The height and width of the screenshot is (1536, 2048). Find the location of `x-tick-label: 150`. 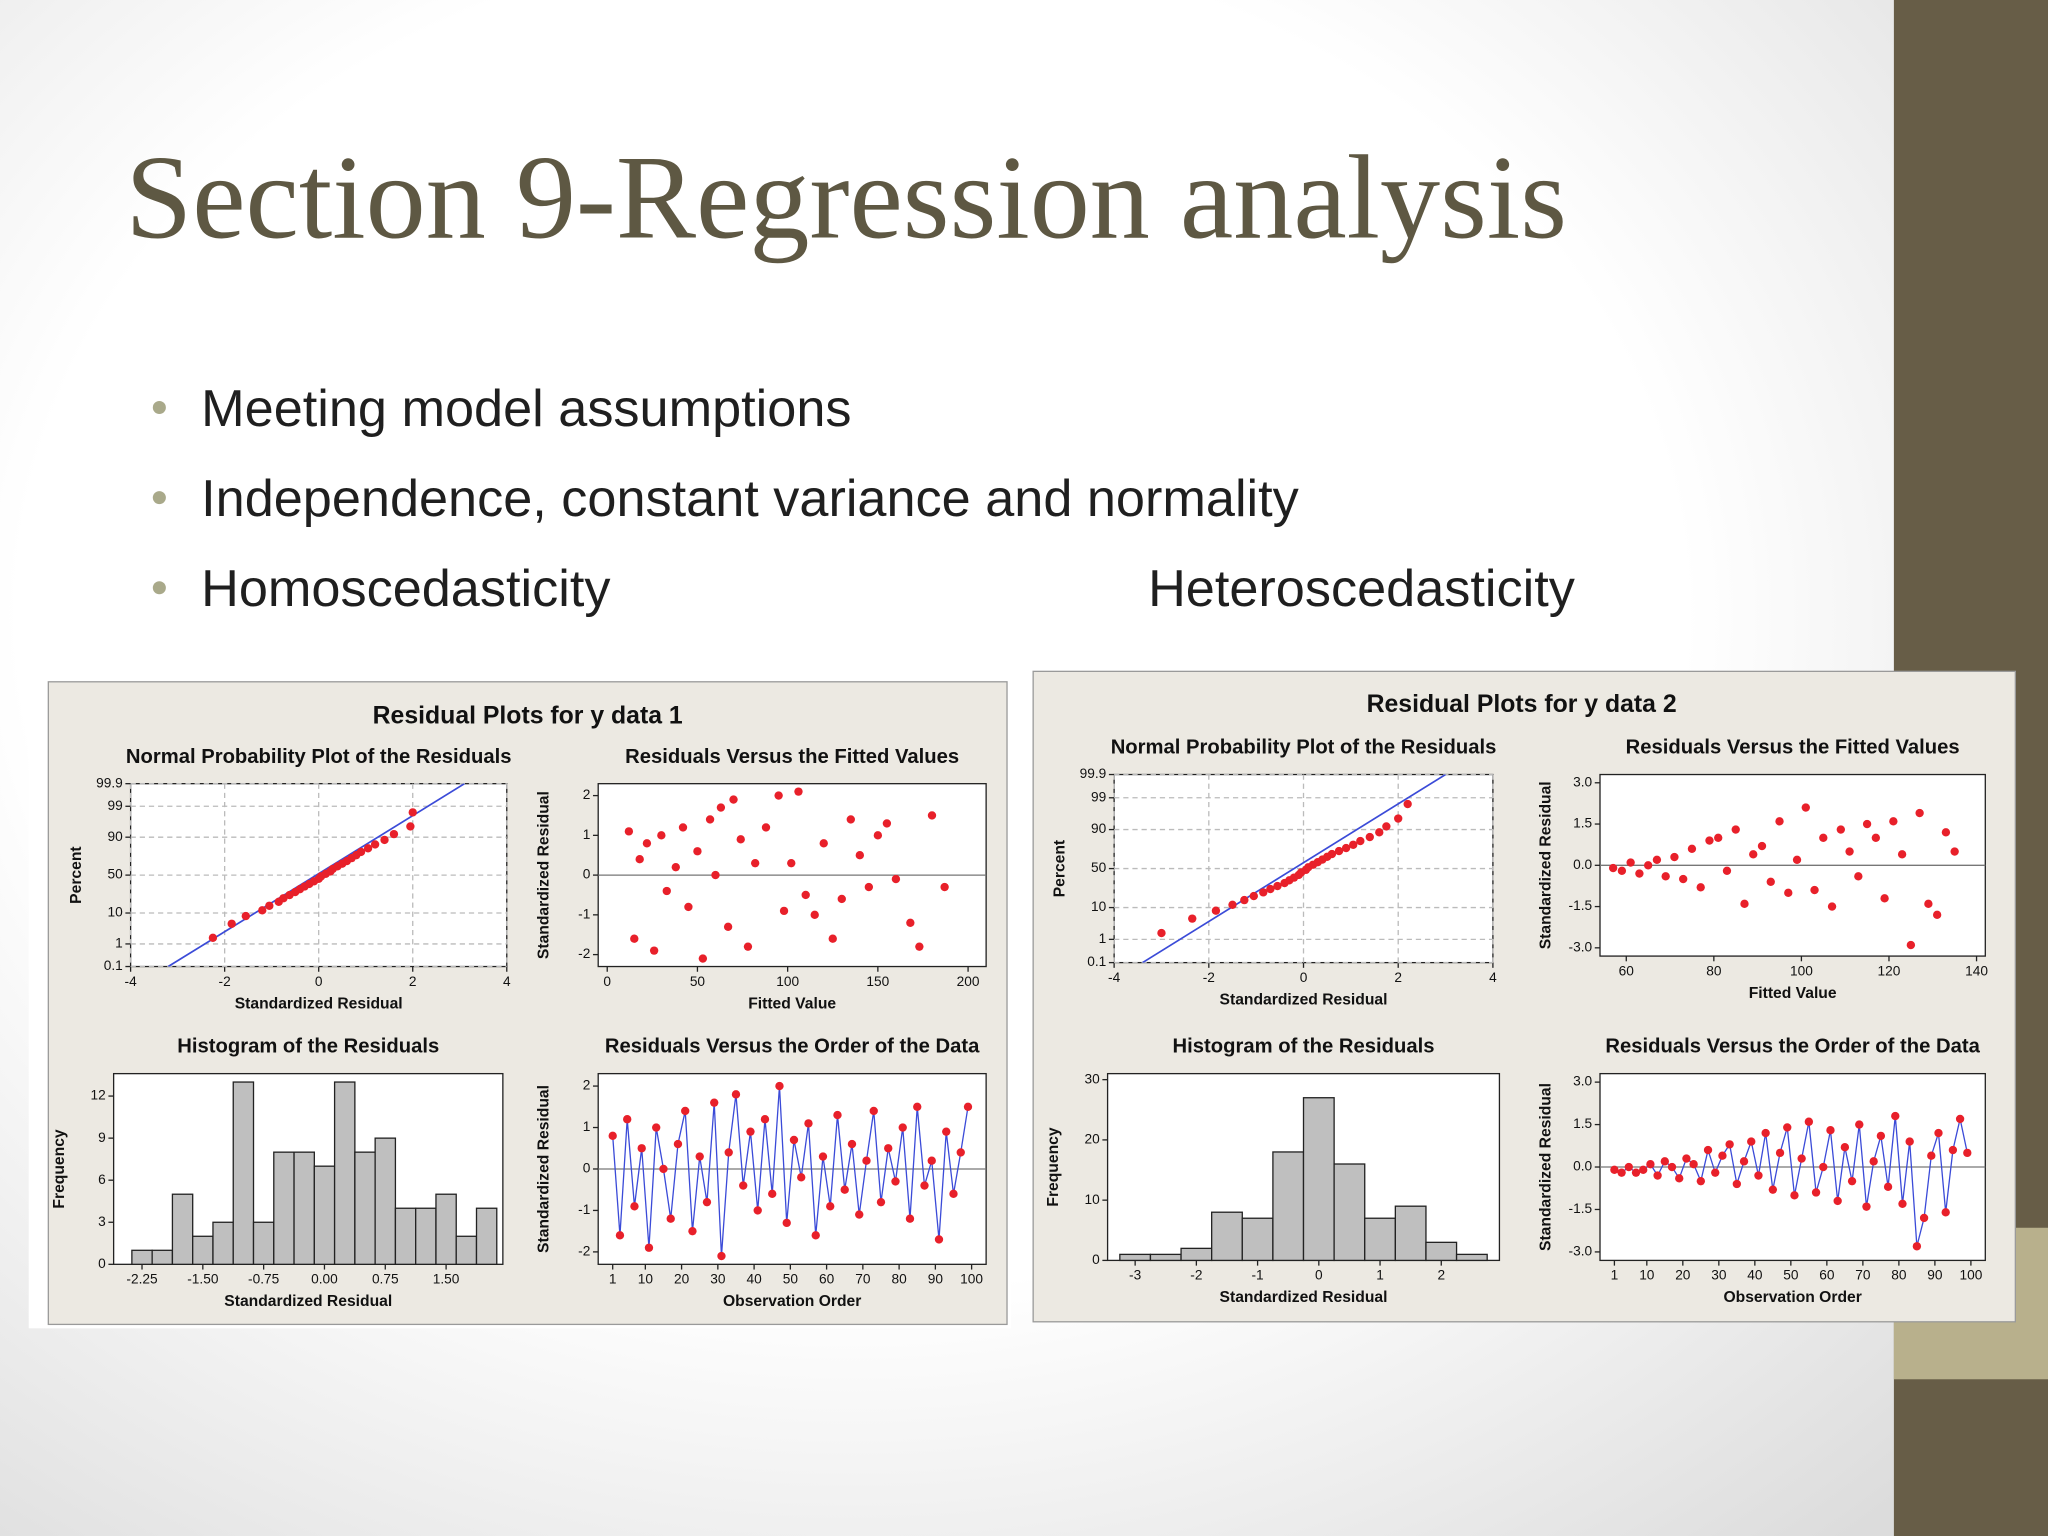

x-tick-label: 150 is located at coordinates (877, 981).